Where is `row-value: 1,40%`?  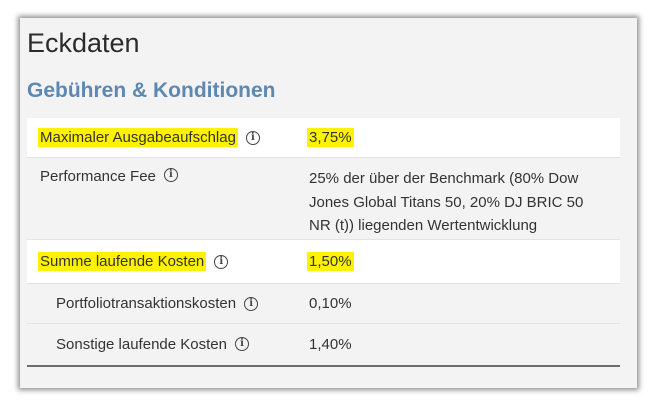 row-value: 1,40% is located at coordinates (330, 344).